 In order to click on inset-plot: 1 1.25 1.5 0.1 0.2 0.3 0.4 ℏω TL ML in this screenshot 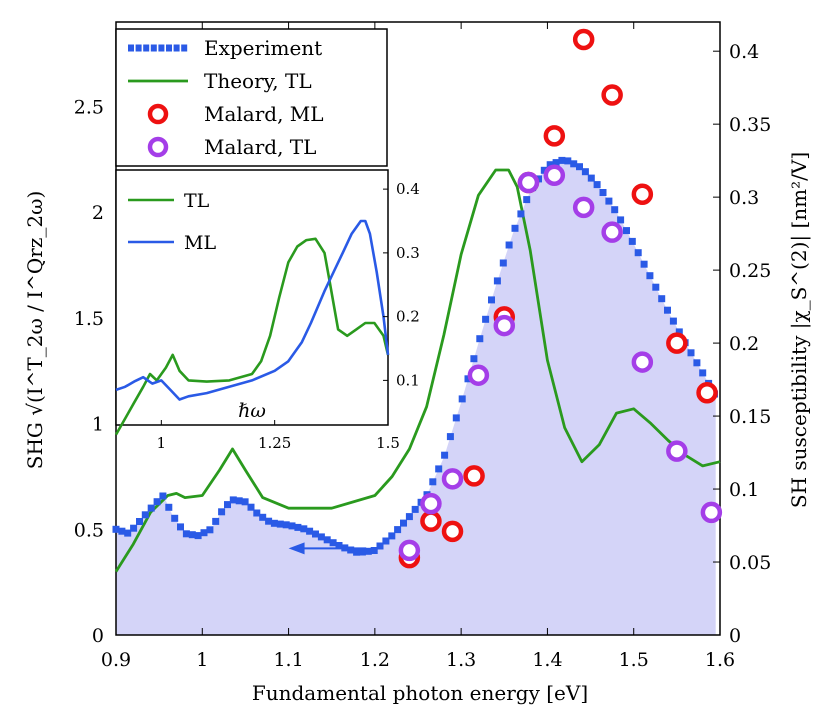, I will do `click(267, 310)`.